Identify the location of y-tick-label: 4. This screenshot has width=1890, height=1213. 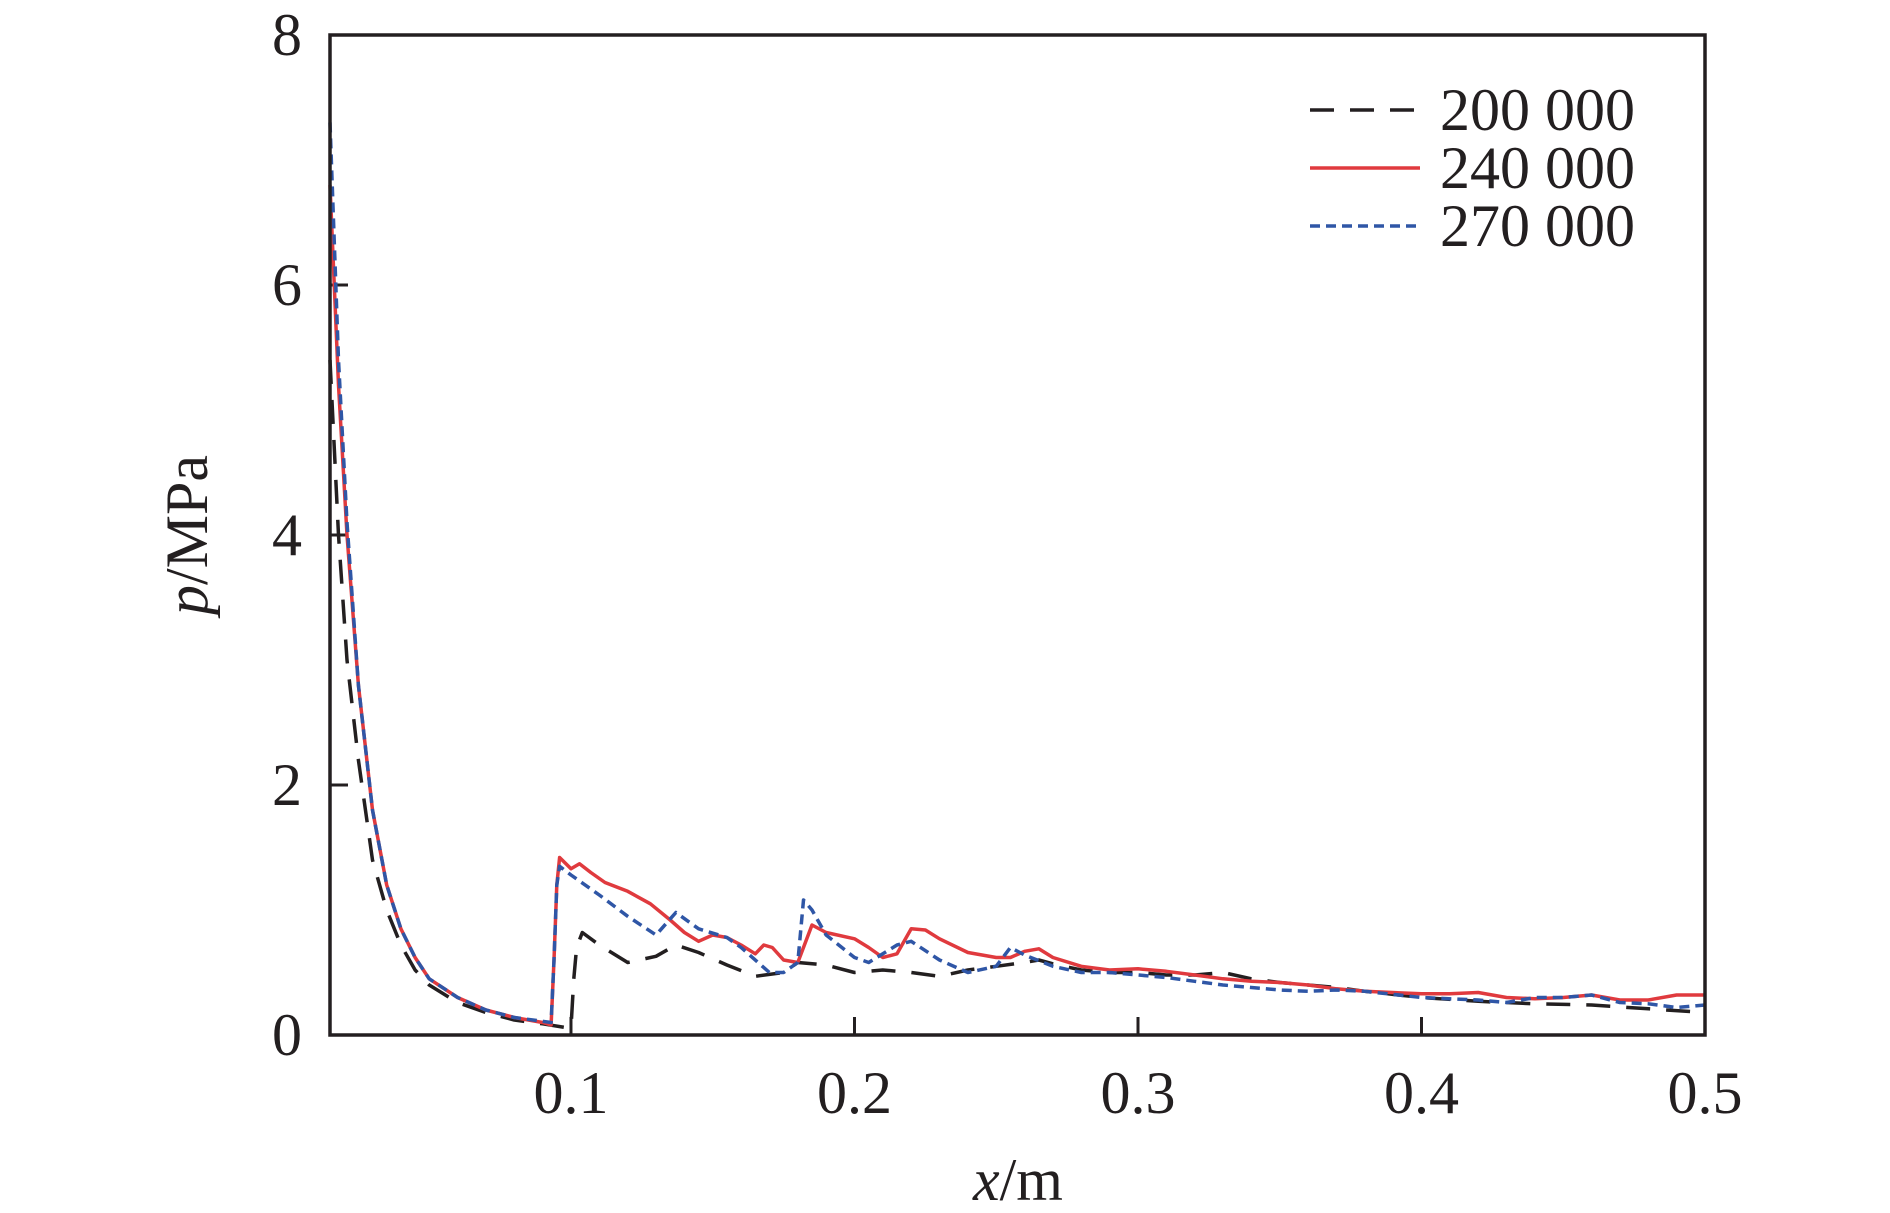
(287, 535).